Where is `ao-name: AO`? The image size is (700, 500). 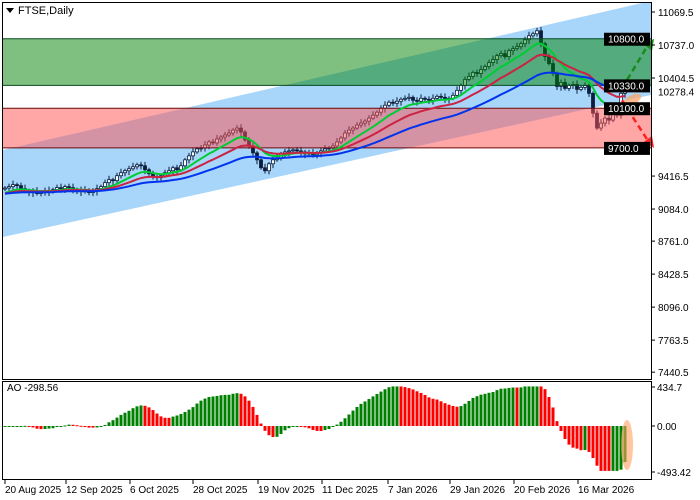 ao-name: AO is located at coordinates (14, 388).